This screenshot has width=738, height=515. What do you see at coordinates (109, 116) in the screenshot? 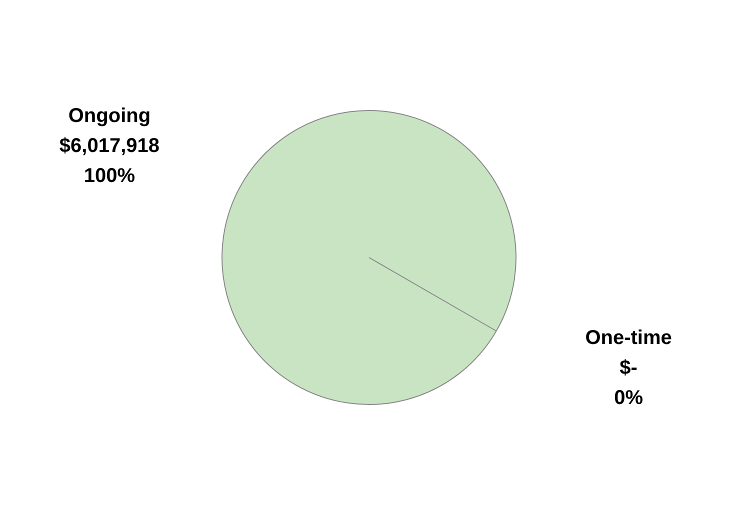
I see `slice-label: Ongoing` at bounding box center [109, 116].